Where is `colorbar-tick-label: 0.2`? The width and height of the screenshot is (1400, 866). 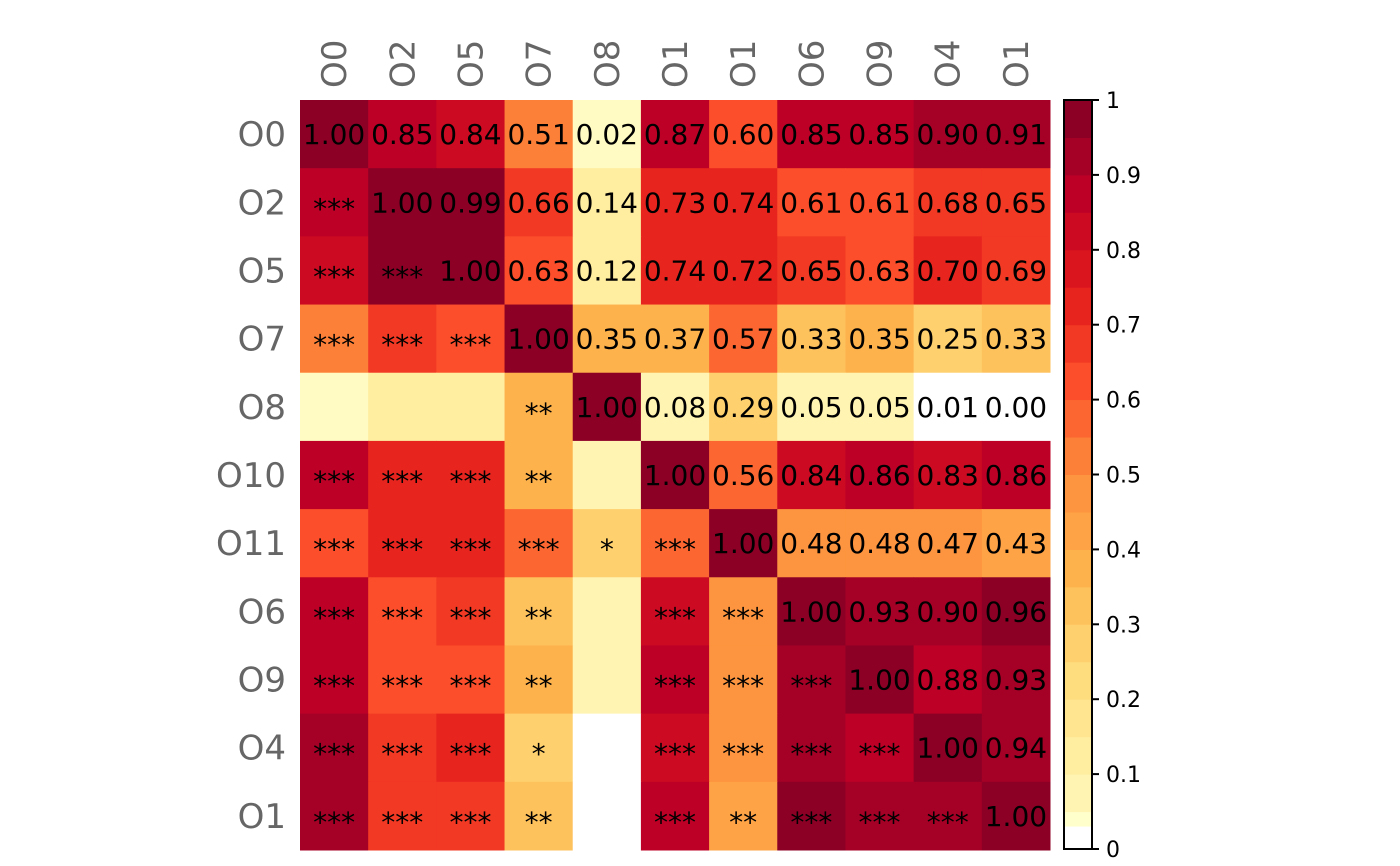
colorbar-tick-label: 0.2 is located at coordinates (1123, 700).